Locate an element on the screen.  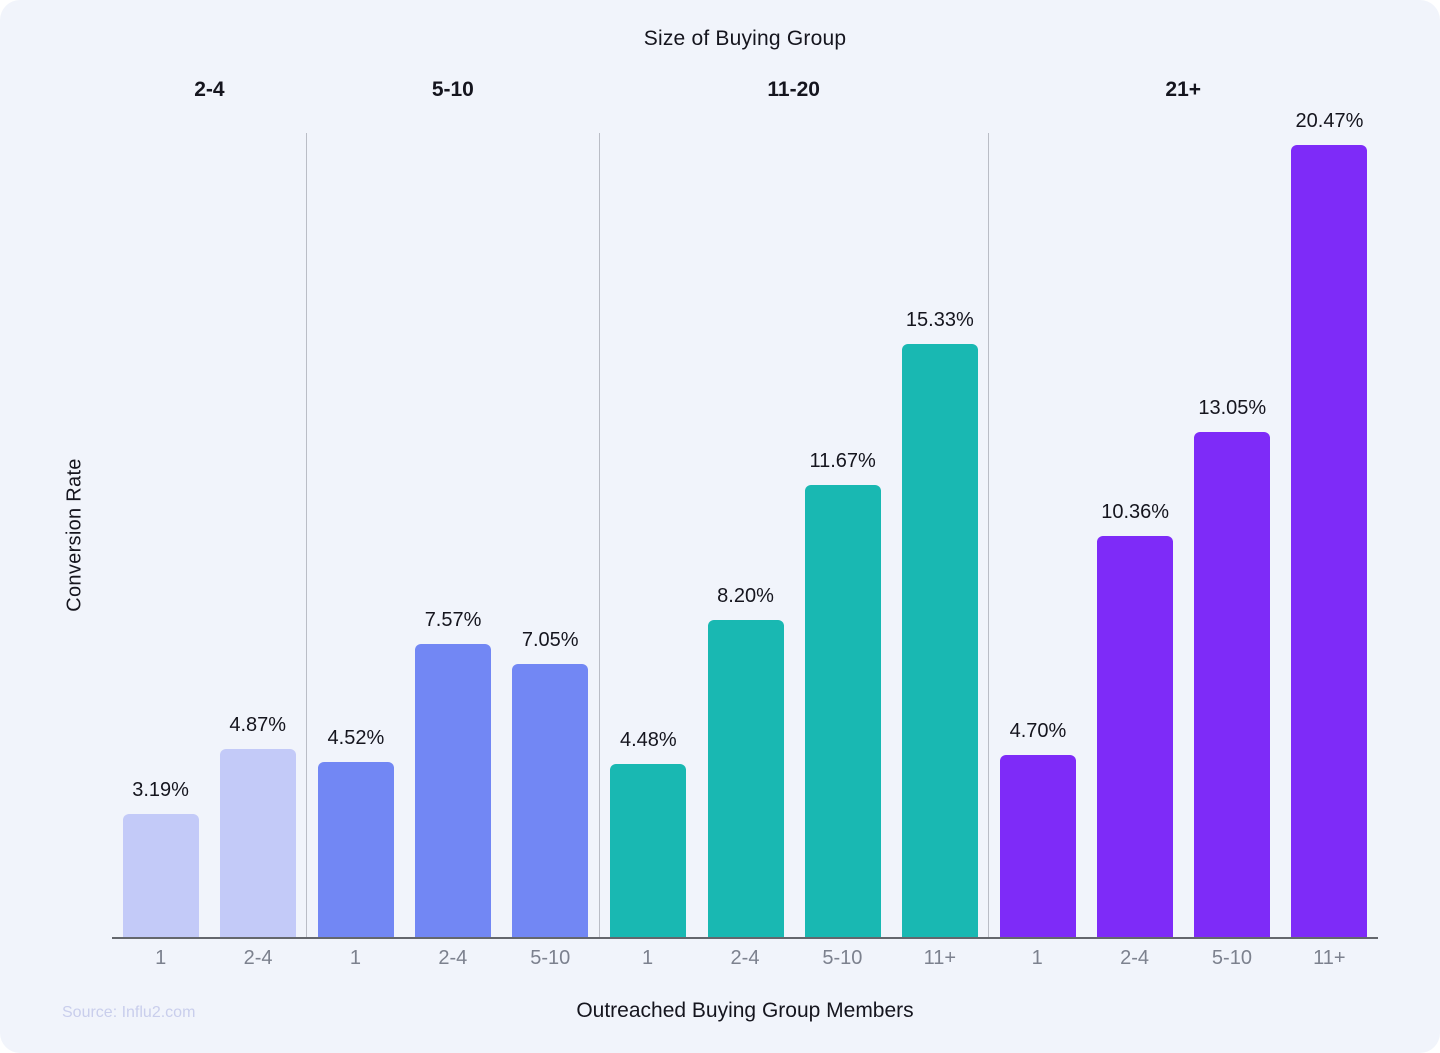
tick-group-21+: 1 2-4 5-10 11+ is located at coordinates (1183, 958).